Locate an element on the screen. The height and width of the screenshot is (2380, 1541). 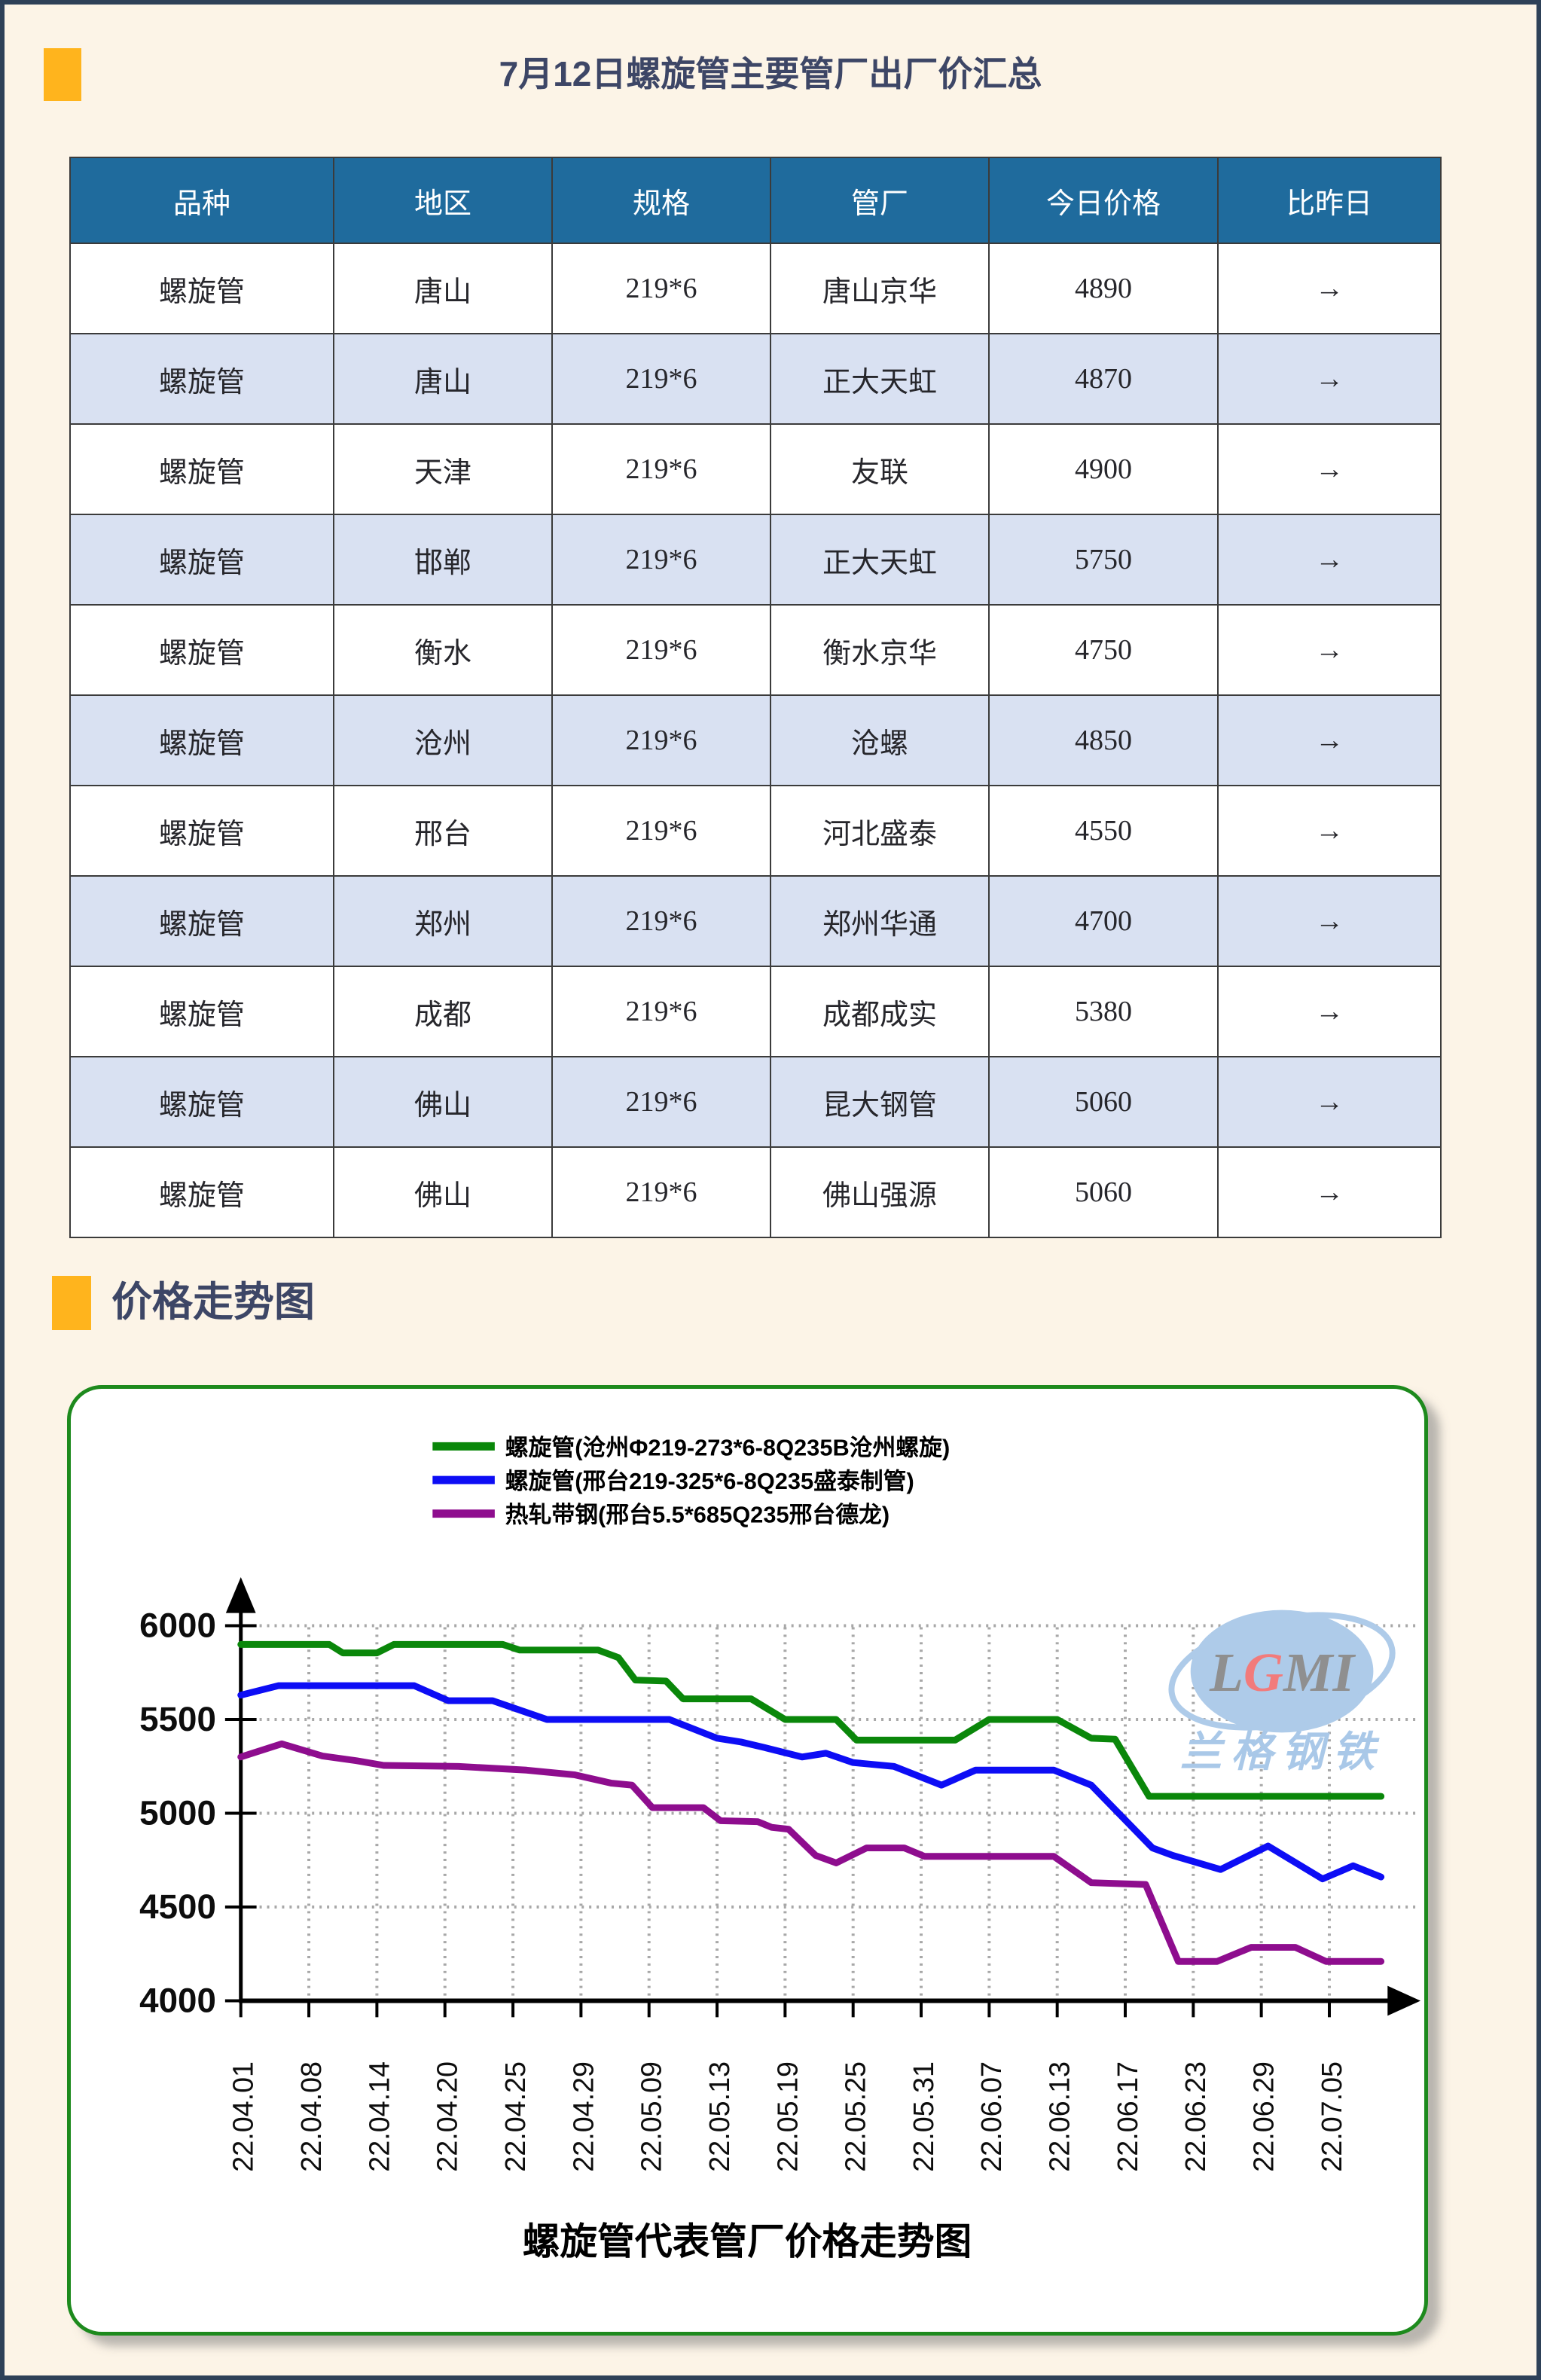
x-axis-label: 22.07.05 is located at coordinates (1331, 2116).